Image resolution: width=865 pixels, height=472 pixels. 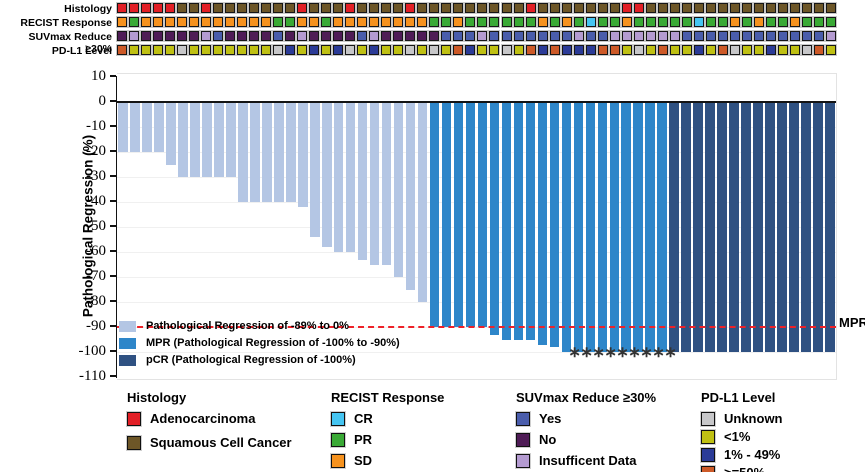 What do you see at coordinates (96, 151) in the screenshot?
I see `y-tick-label: -20` at bounding box center [96, 151].